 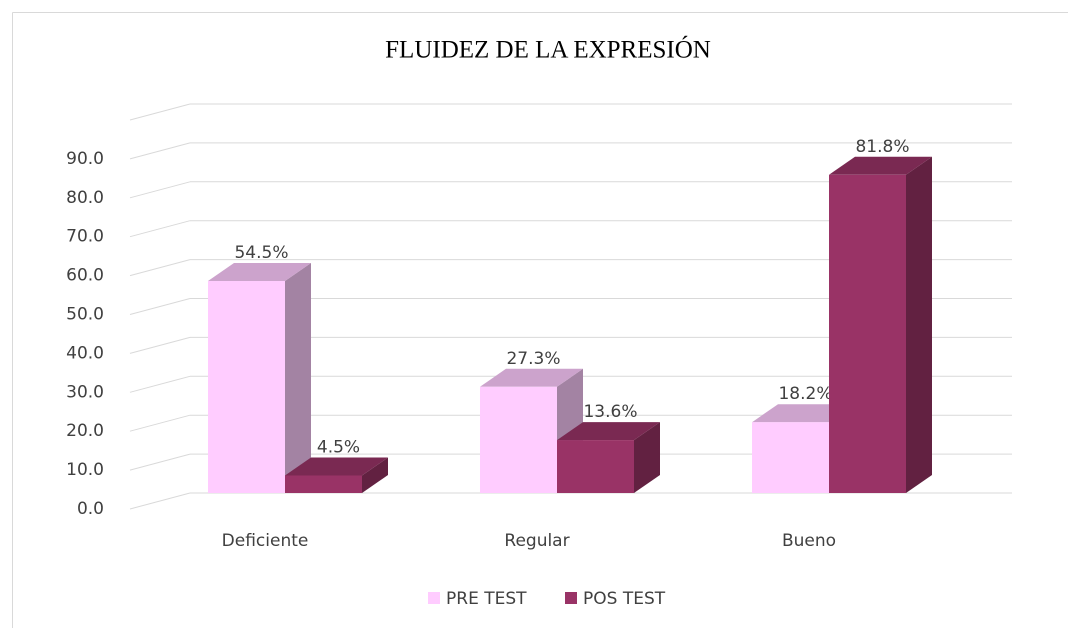 What do you see at coordinates (90, 509) in the screenshot?
I see `y-tick-label: 0.0` at bounding box center [90, 509].